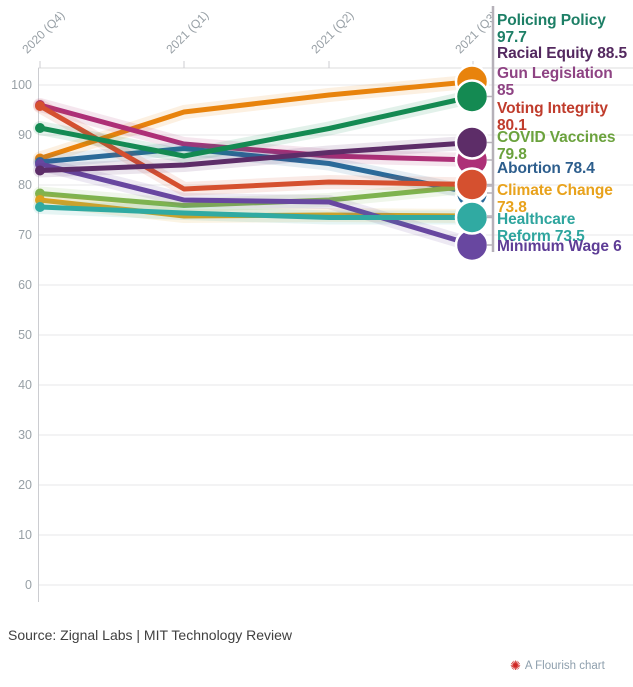  I want to click on series-label-minimum-wage: Minimum Wage 6, so click(559, 246).